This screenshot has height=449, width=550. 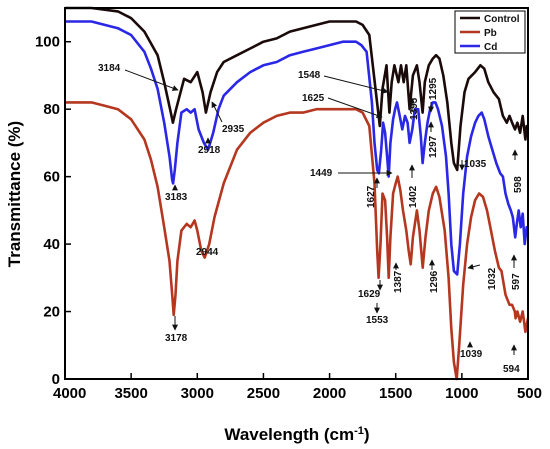 I want to click on annotation-label-1625: 1625, so click(x=313, y=98).